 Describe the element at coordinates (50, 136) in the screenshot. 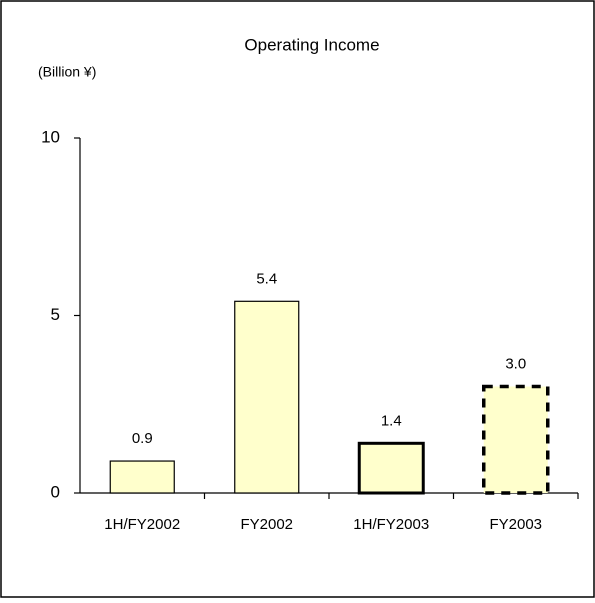

I see `y-tick-label: 10` at that location.